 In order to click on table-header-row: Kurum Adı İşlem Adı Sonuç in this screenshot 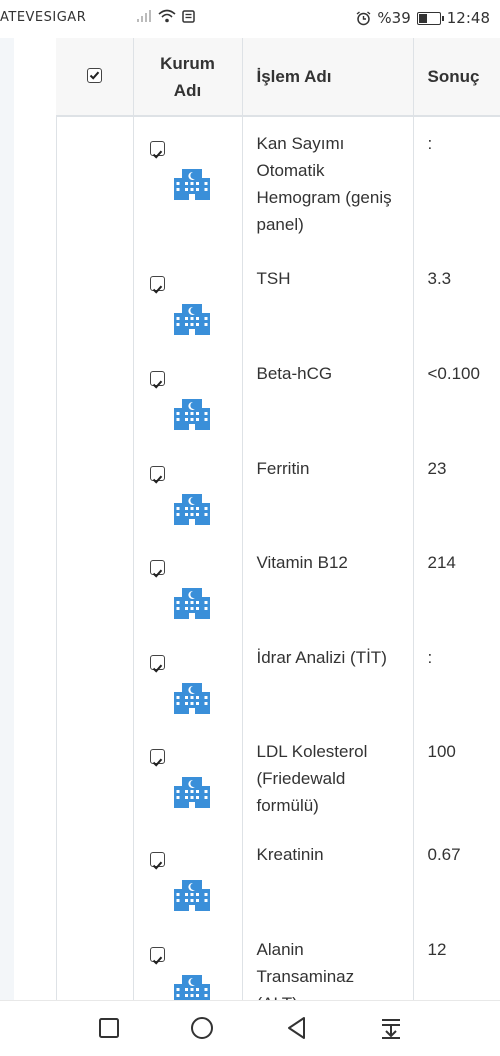, I will do `click(278, 77)`.